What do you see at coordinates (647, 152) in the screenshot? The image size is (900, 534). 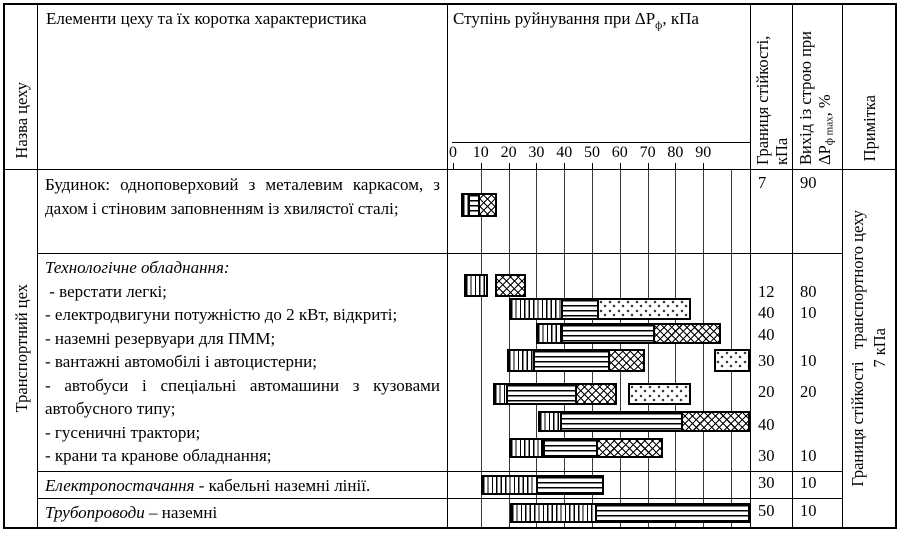 I see `axis-tick-label: 70` at bounding box center [647, 152].